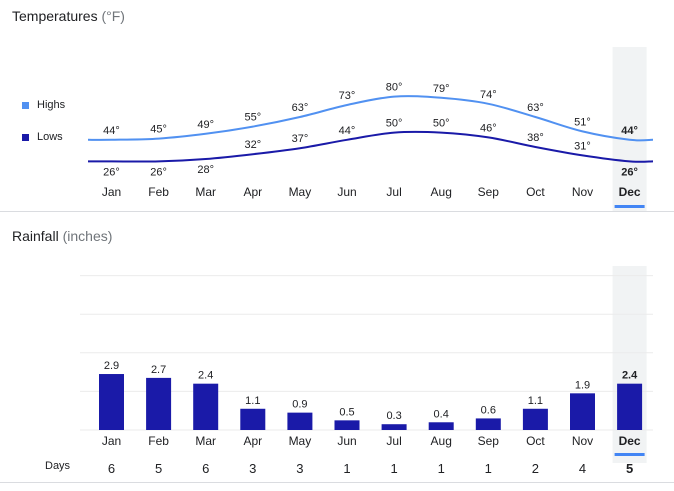 The image size is (674, 491). I want to click on rainfall-title: Rainfall (inches), so click(62, 236).